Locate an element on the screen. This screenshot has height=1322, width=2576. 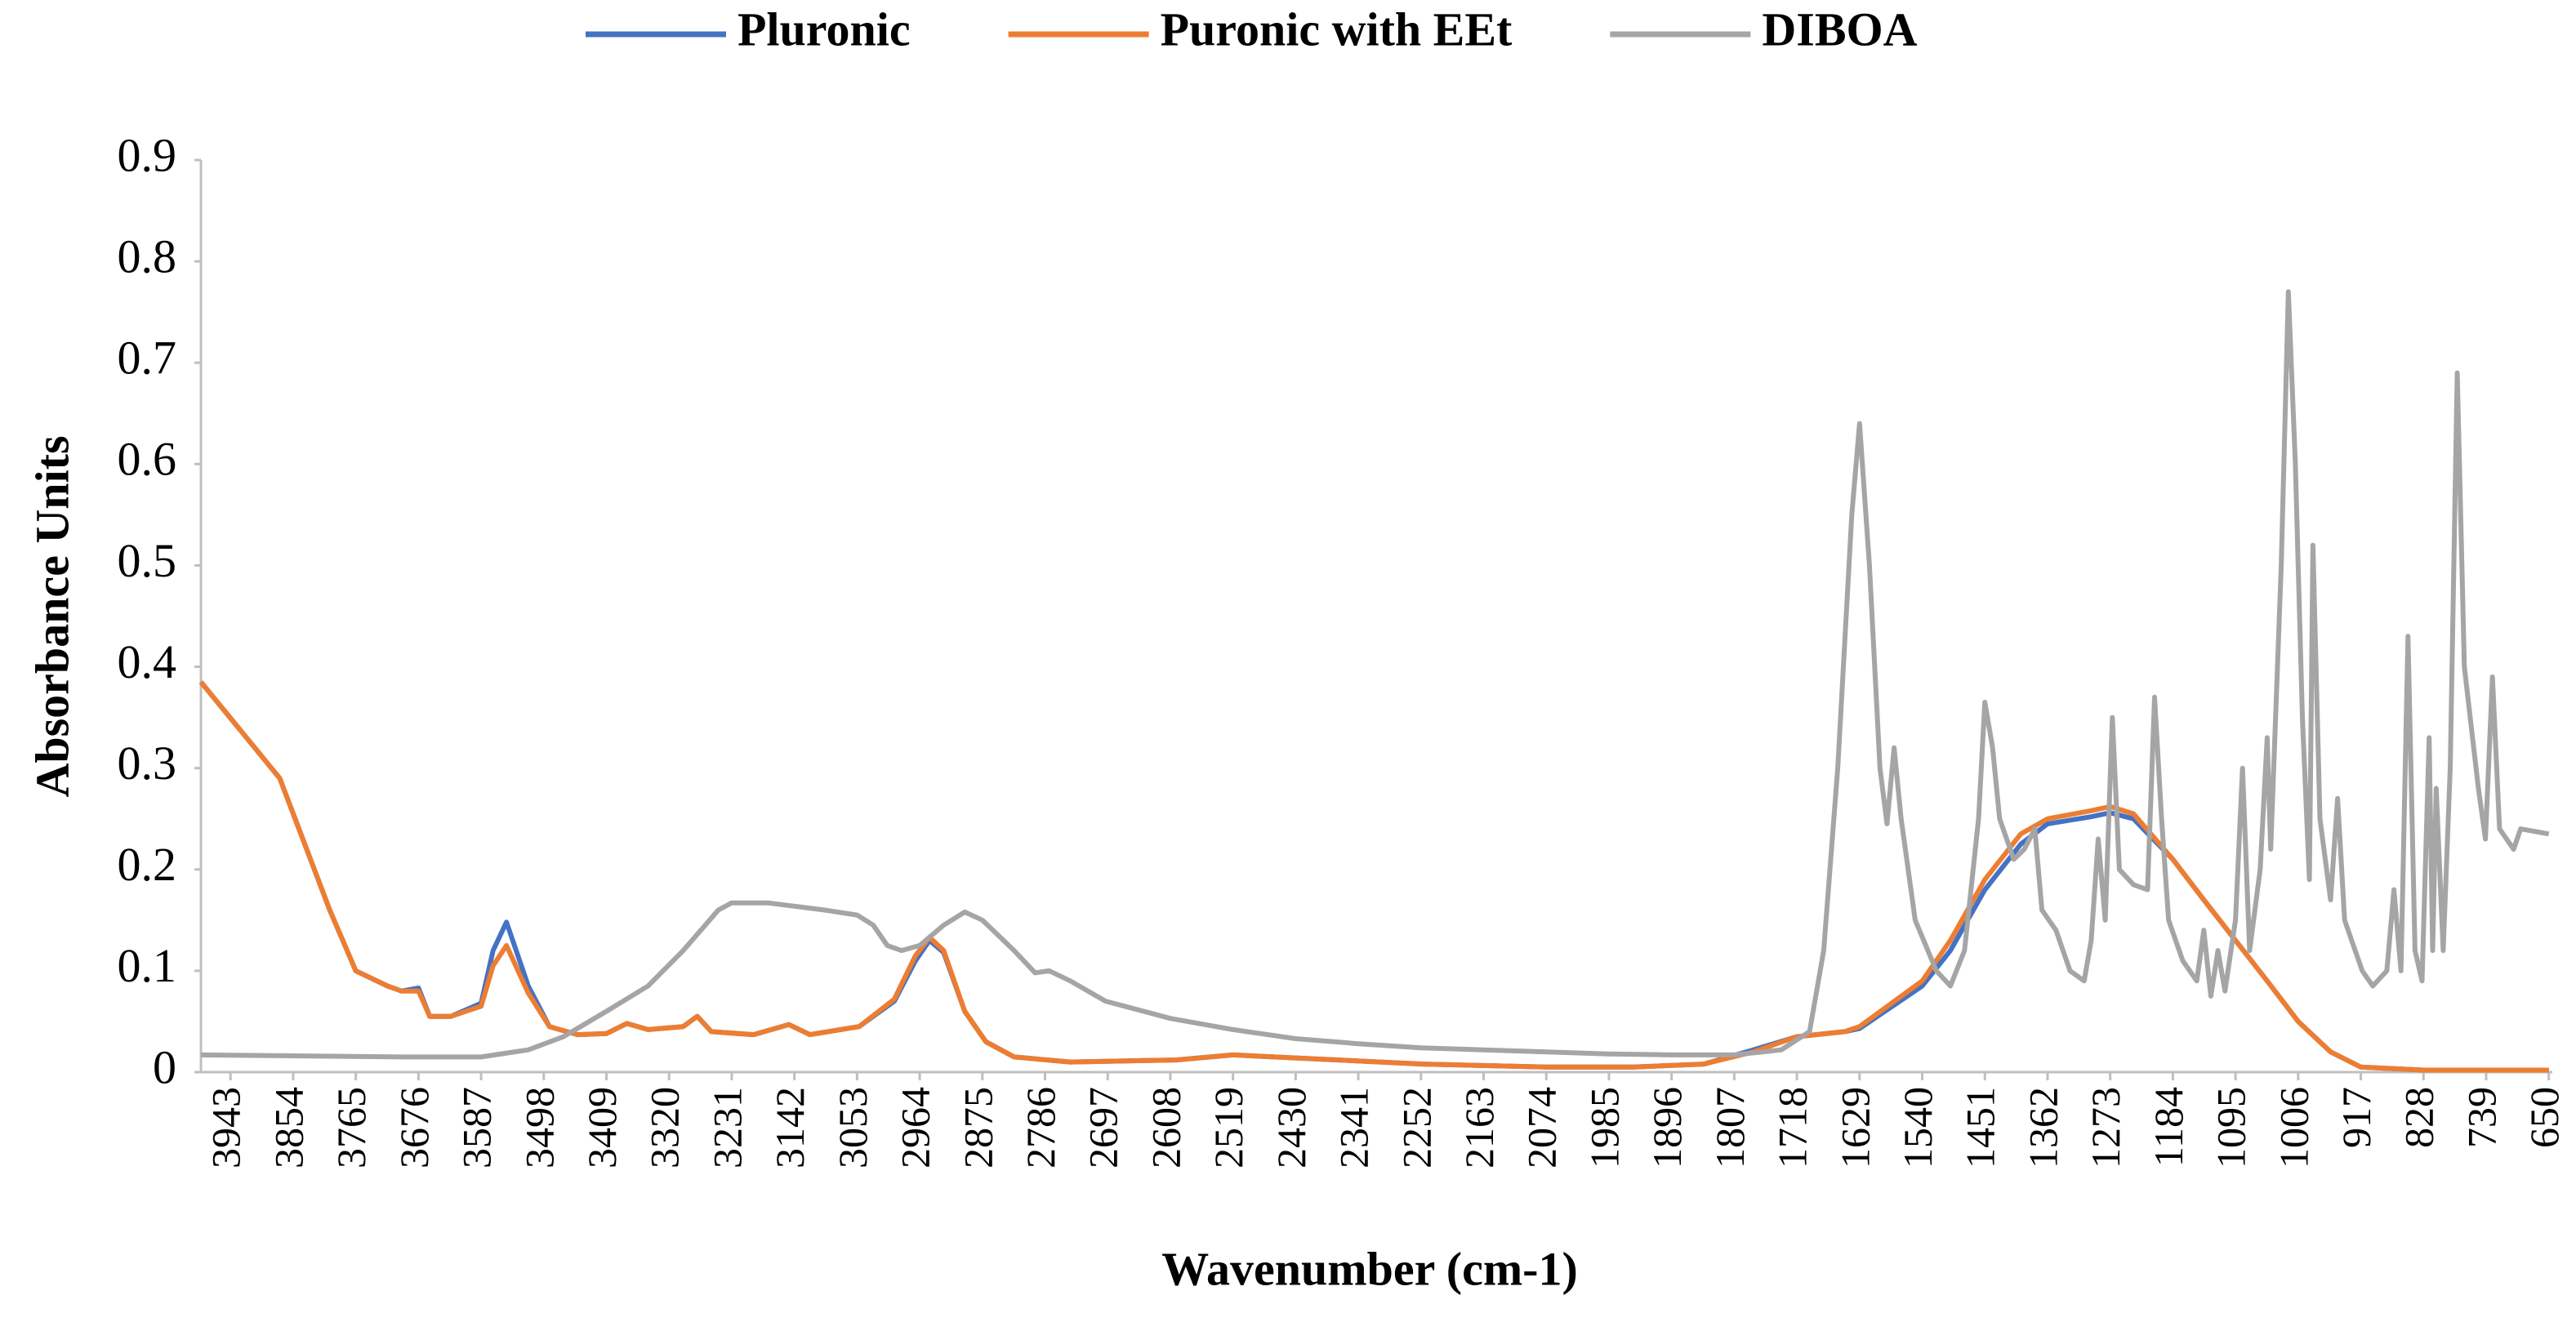
x-tick-label: 3498 is located at coordinates (539, 1127).